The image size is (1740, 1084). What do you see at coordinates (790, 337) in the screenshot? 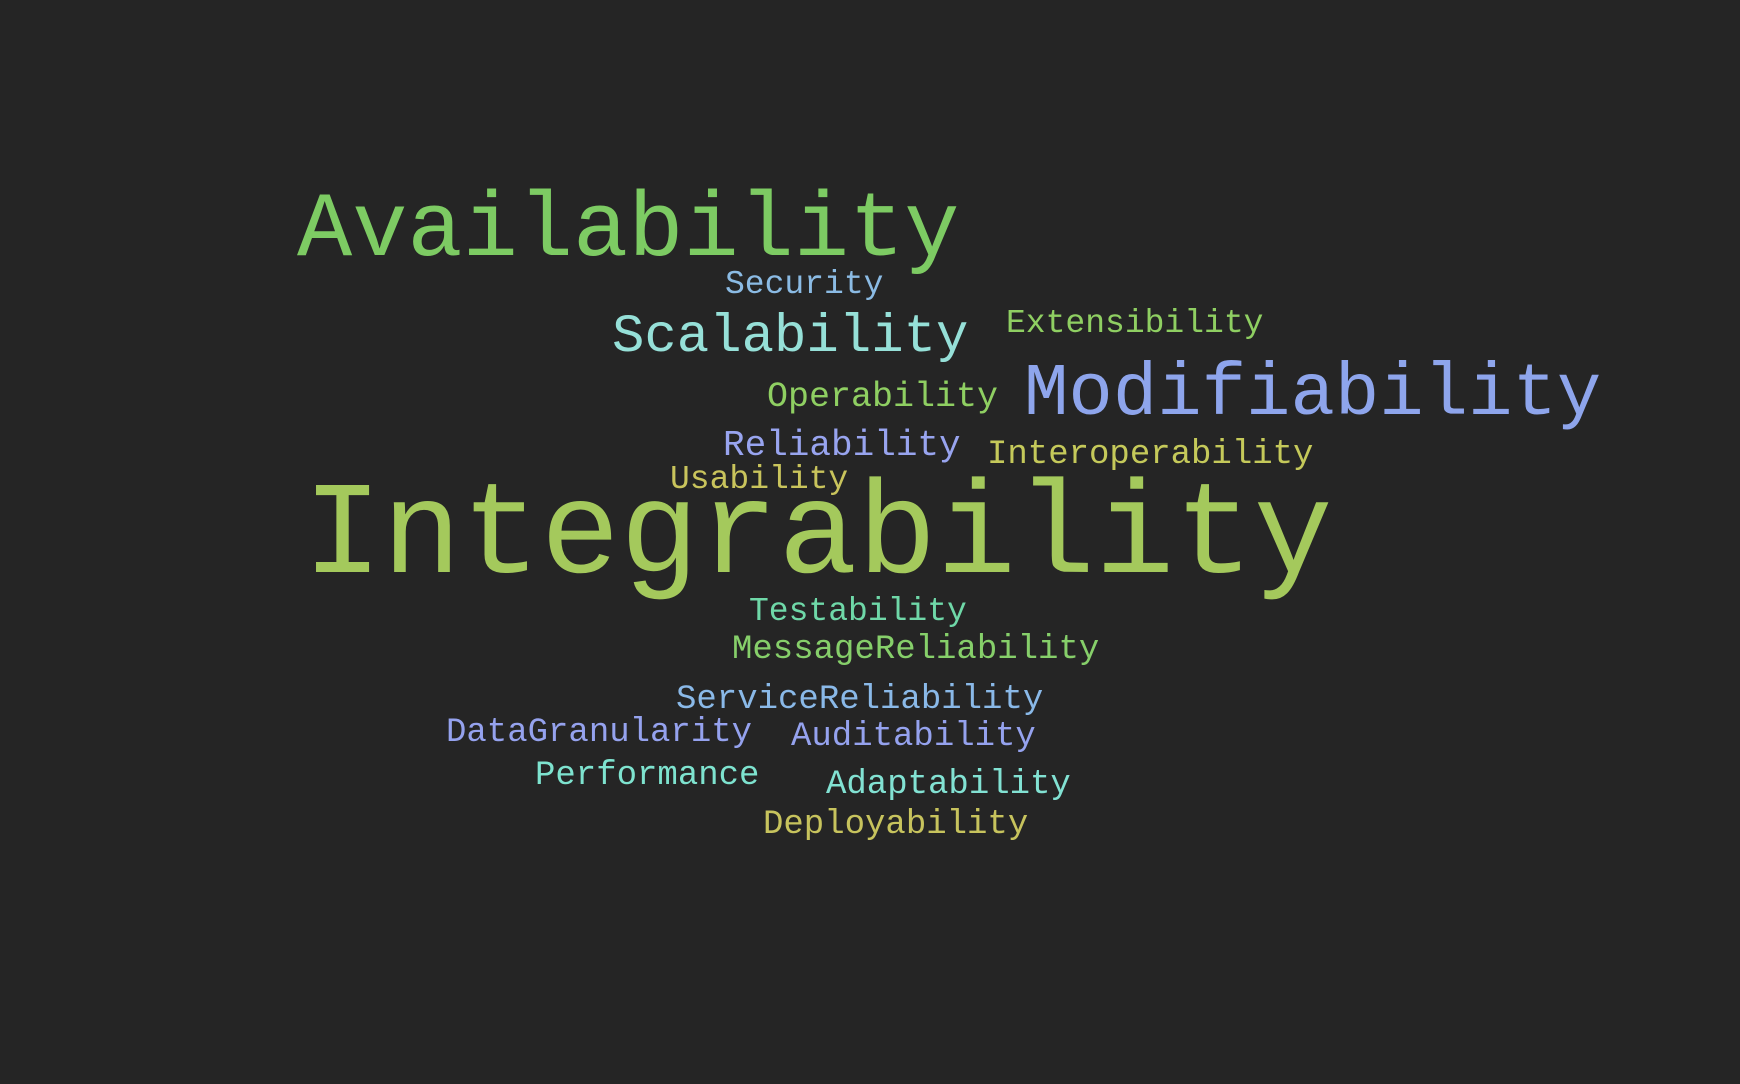
I see `word-scalability: Scalability` at bounding box center [790, 337].